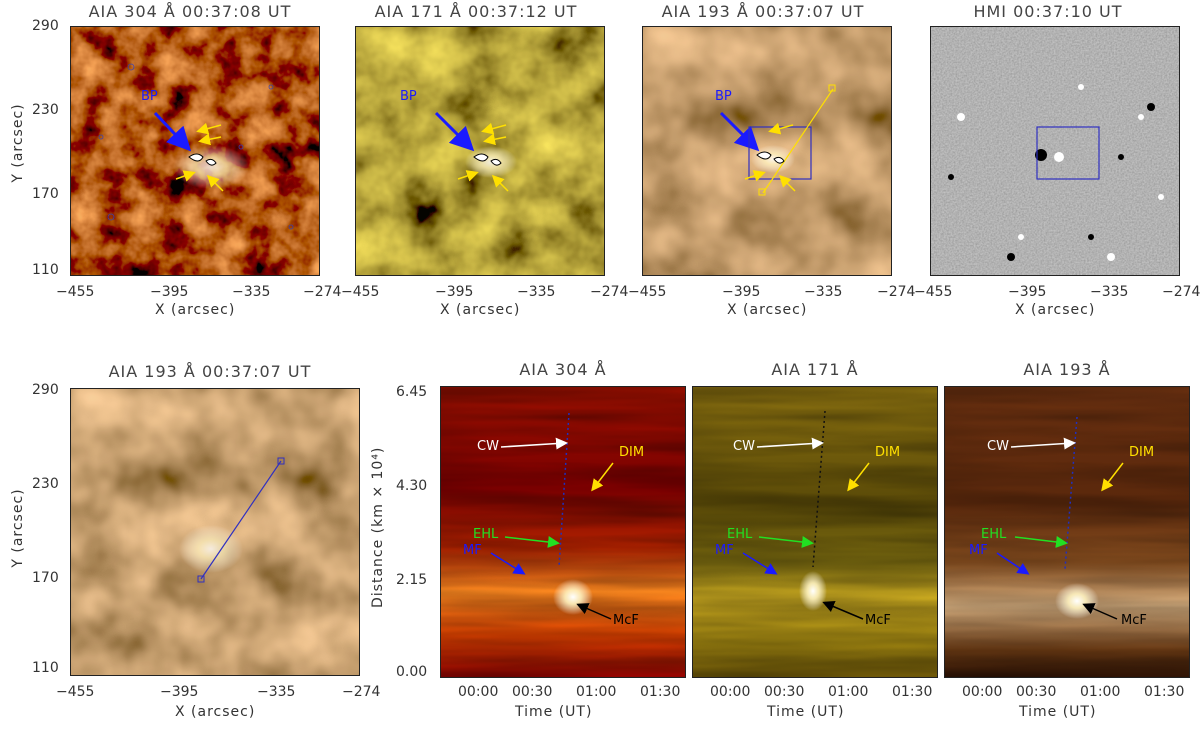  Describe the element at coordinates (378, 527) in the screenshot. I see `ylabel-distance: Distance (km × 10⁴)` at that location.